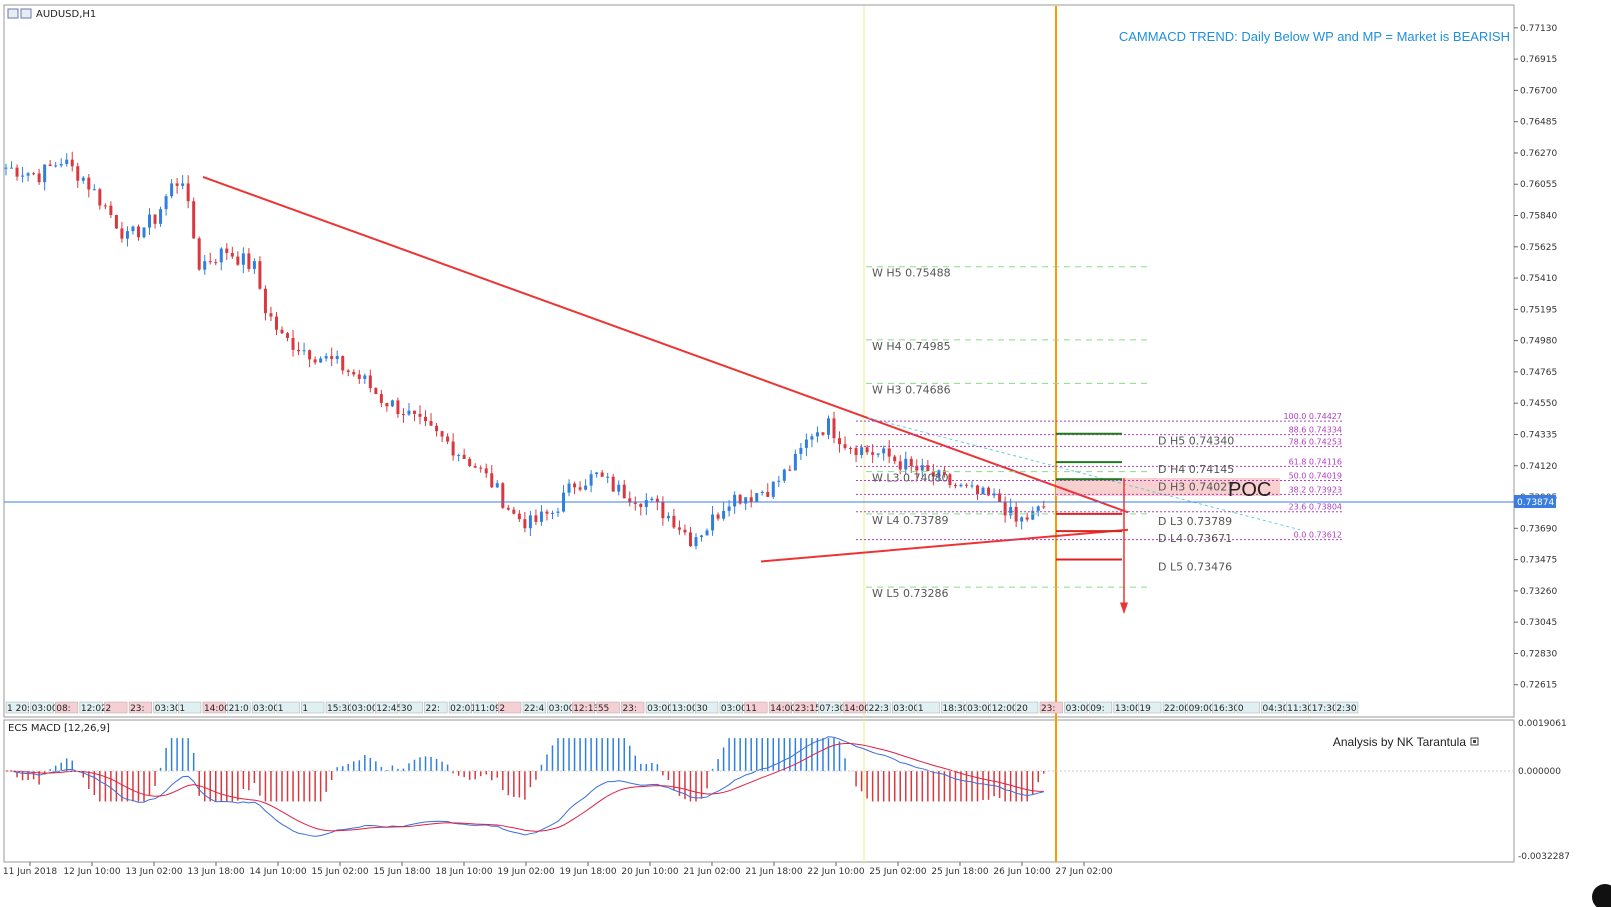 This screenshot has width=1611, height=907. What do you see at coordinates (1325, 709) in the screenshot?
I see `session-tag-label: 17:30` at bounding box center [1325, 709].